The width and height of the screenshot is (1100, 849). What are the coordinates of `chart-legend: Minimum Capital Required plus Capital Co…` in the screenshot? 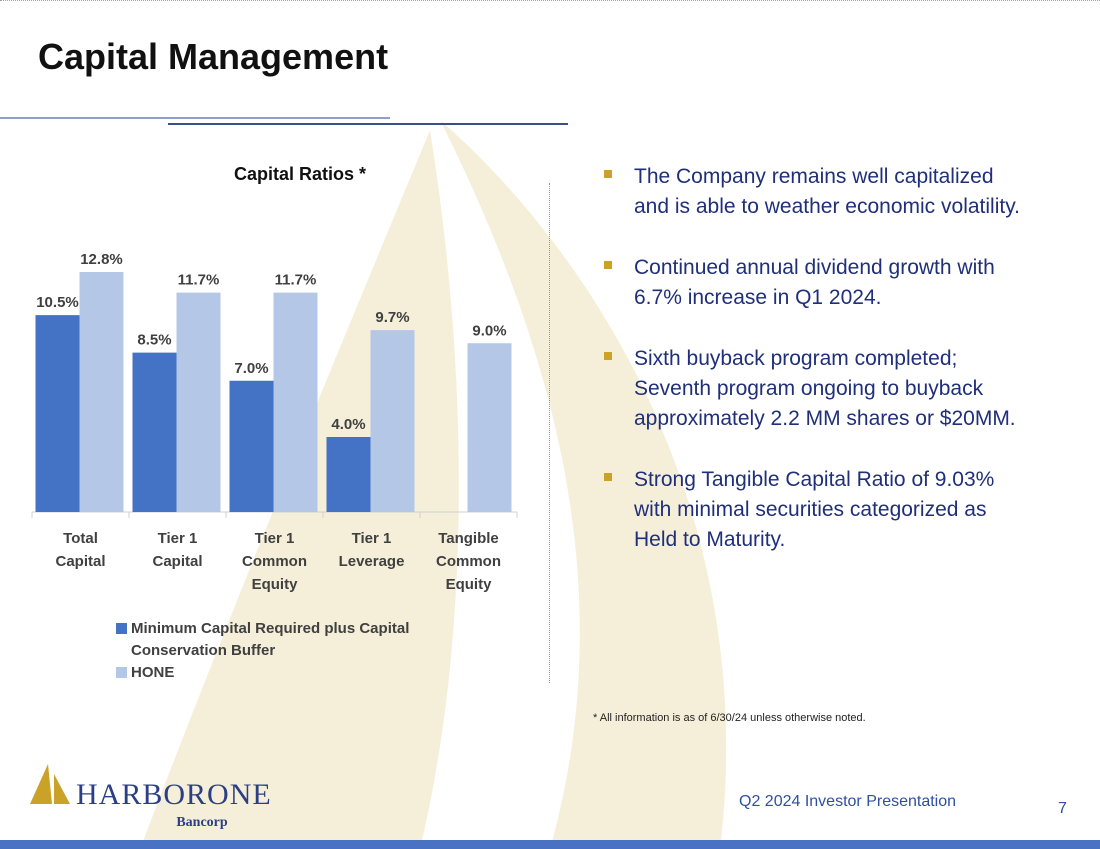 It's located at (296, 651).